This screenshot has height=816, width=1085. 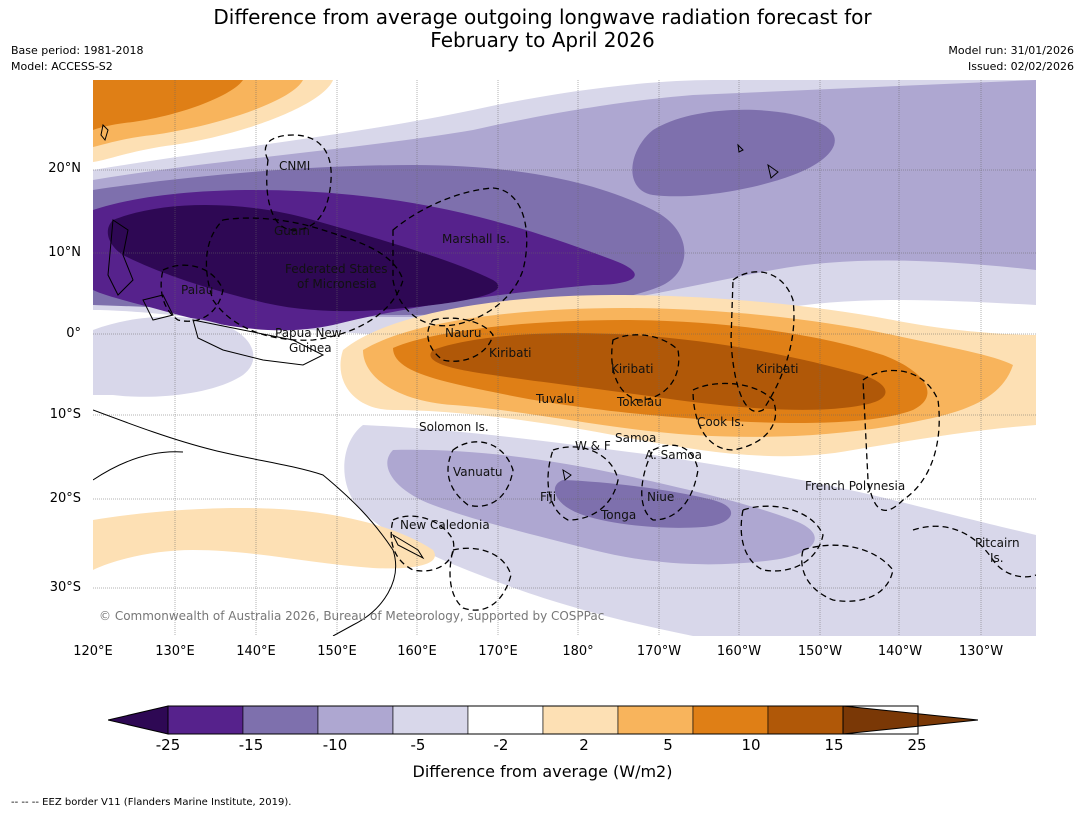 I want to click on x-tick: 140°E, so click(x=256, y=651).